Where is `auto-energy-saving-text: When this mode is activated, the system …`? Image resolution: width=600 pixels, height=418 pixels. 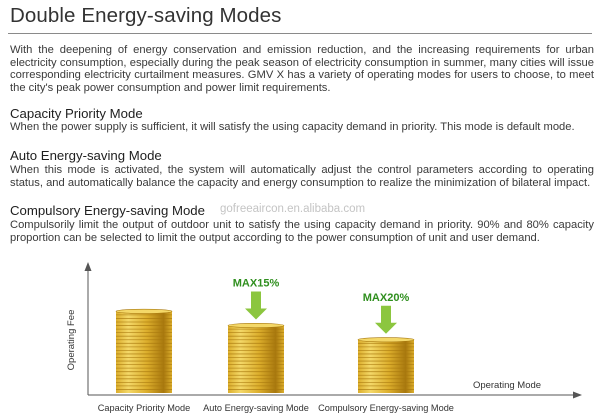
auto-energy-saving-text: When this mode is activated, the system … is located at coordinates (302, 176).